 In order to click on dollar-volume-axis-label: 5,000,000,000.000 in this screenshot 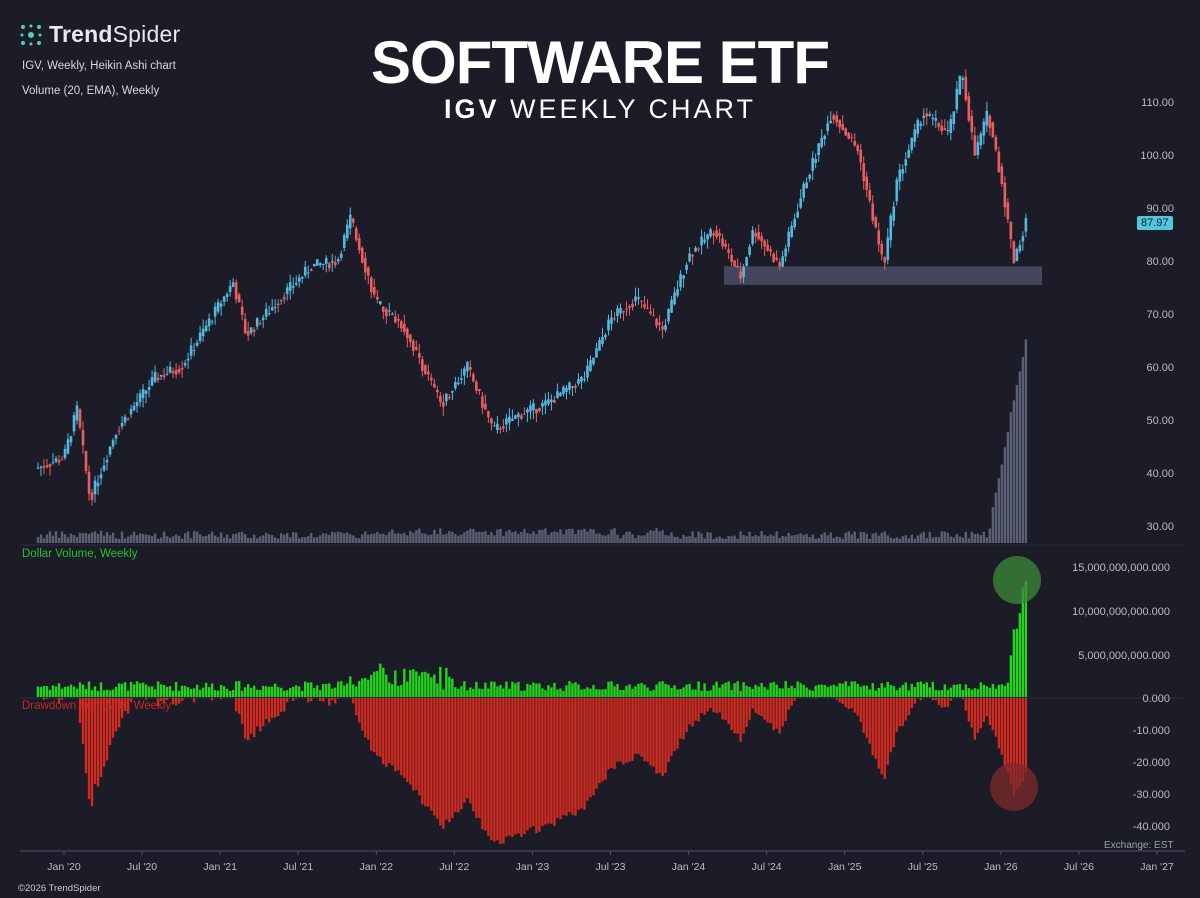, I will do `click(1124, 656)`.